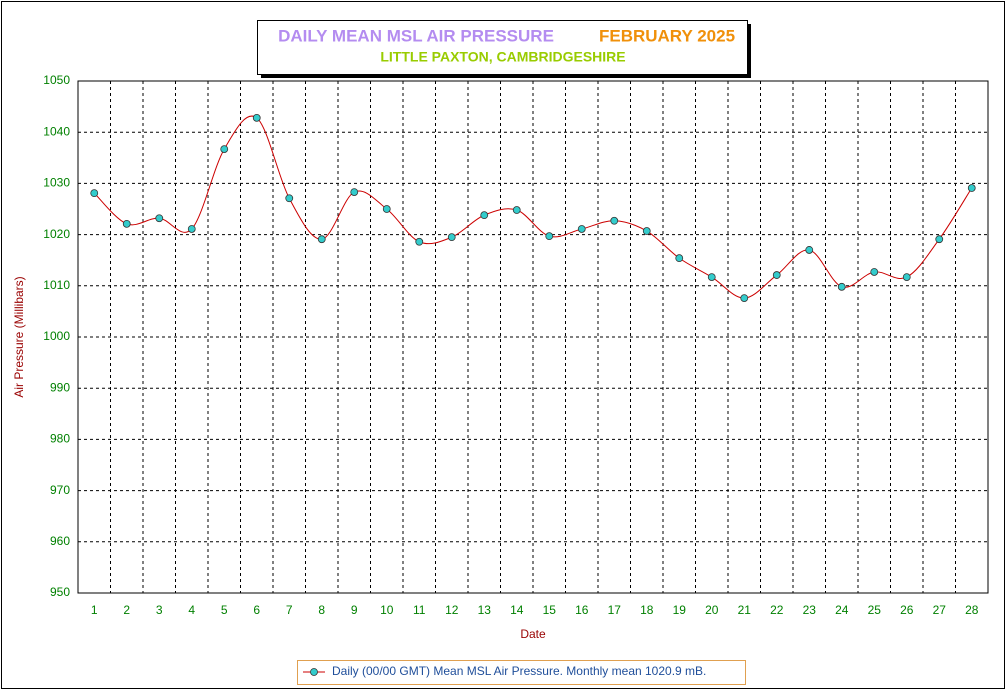  I want to click on x-tick-label: 12, so click(452, 610).